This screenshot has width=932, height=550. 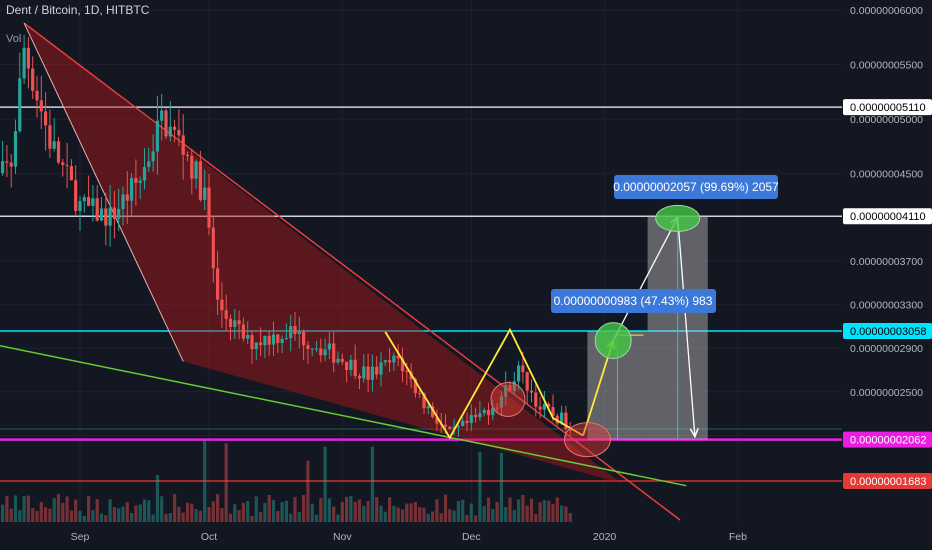 What do you see at coordinates (78, 10) in the screenshot?
I see `chart-title: Dent / Bitcoin, 1D, HITBTC` at bounding box center [78, 10].